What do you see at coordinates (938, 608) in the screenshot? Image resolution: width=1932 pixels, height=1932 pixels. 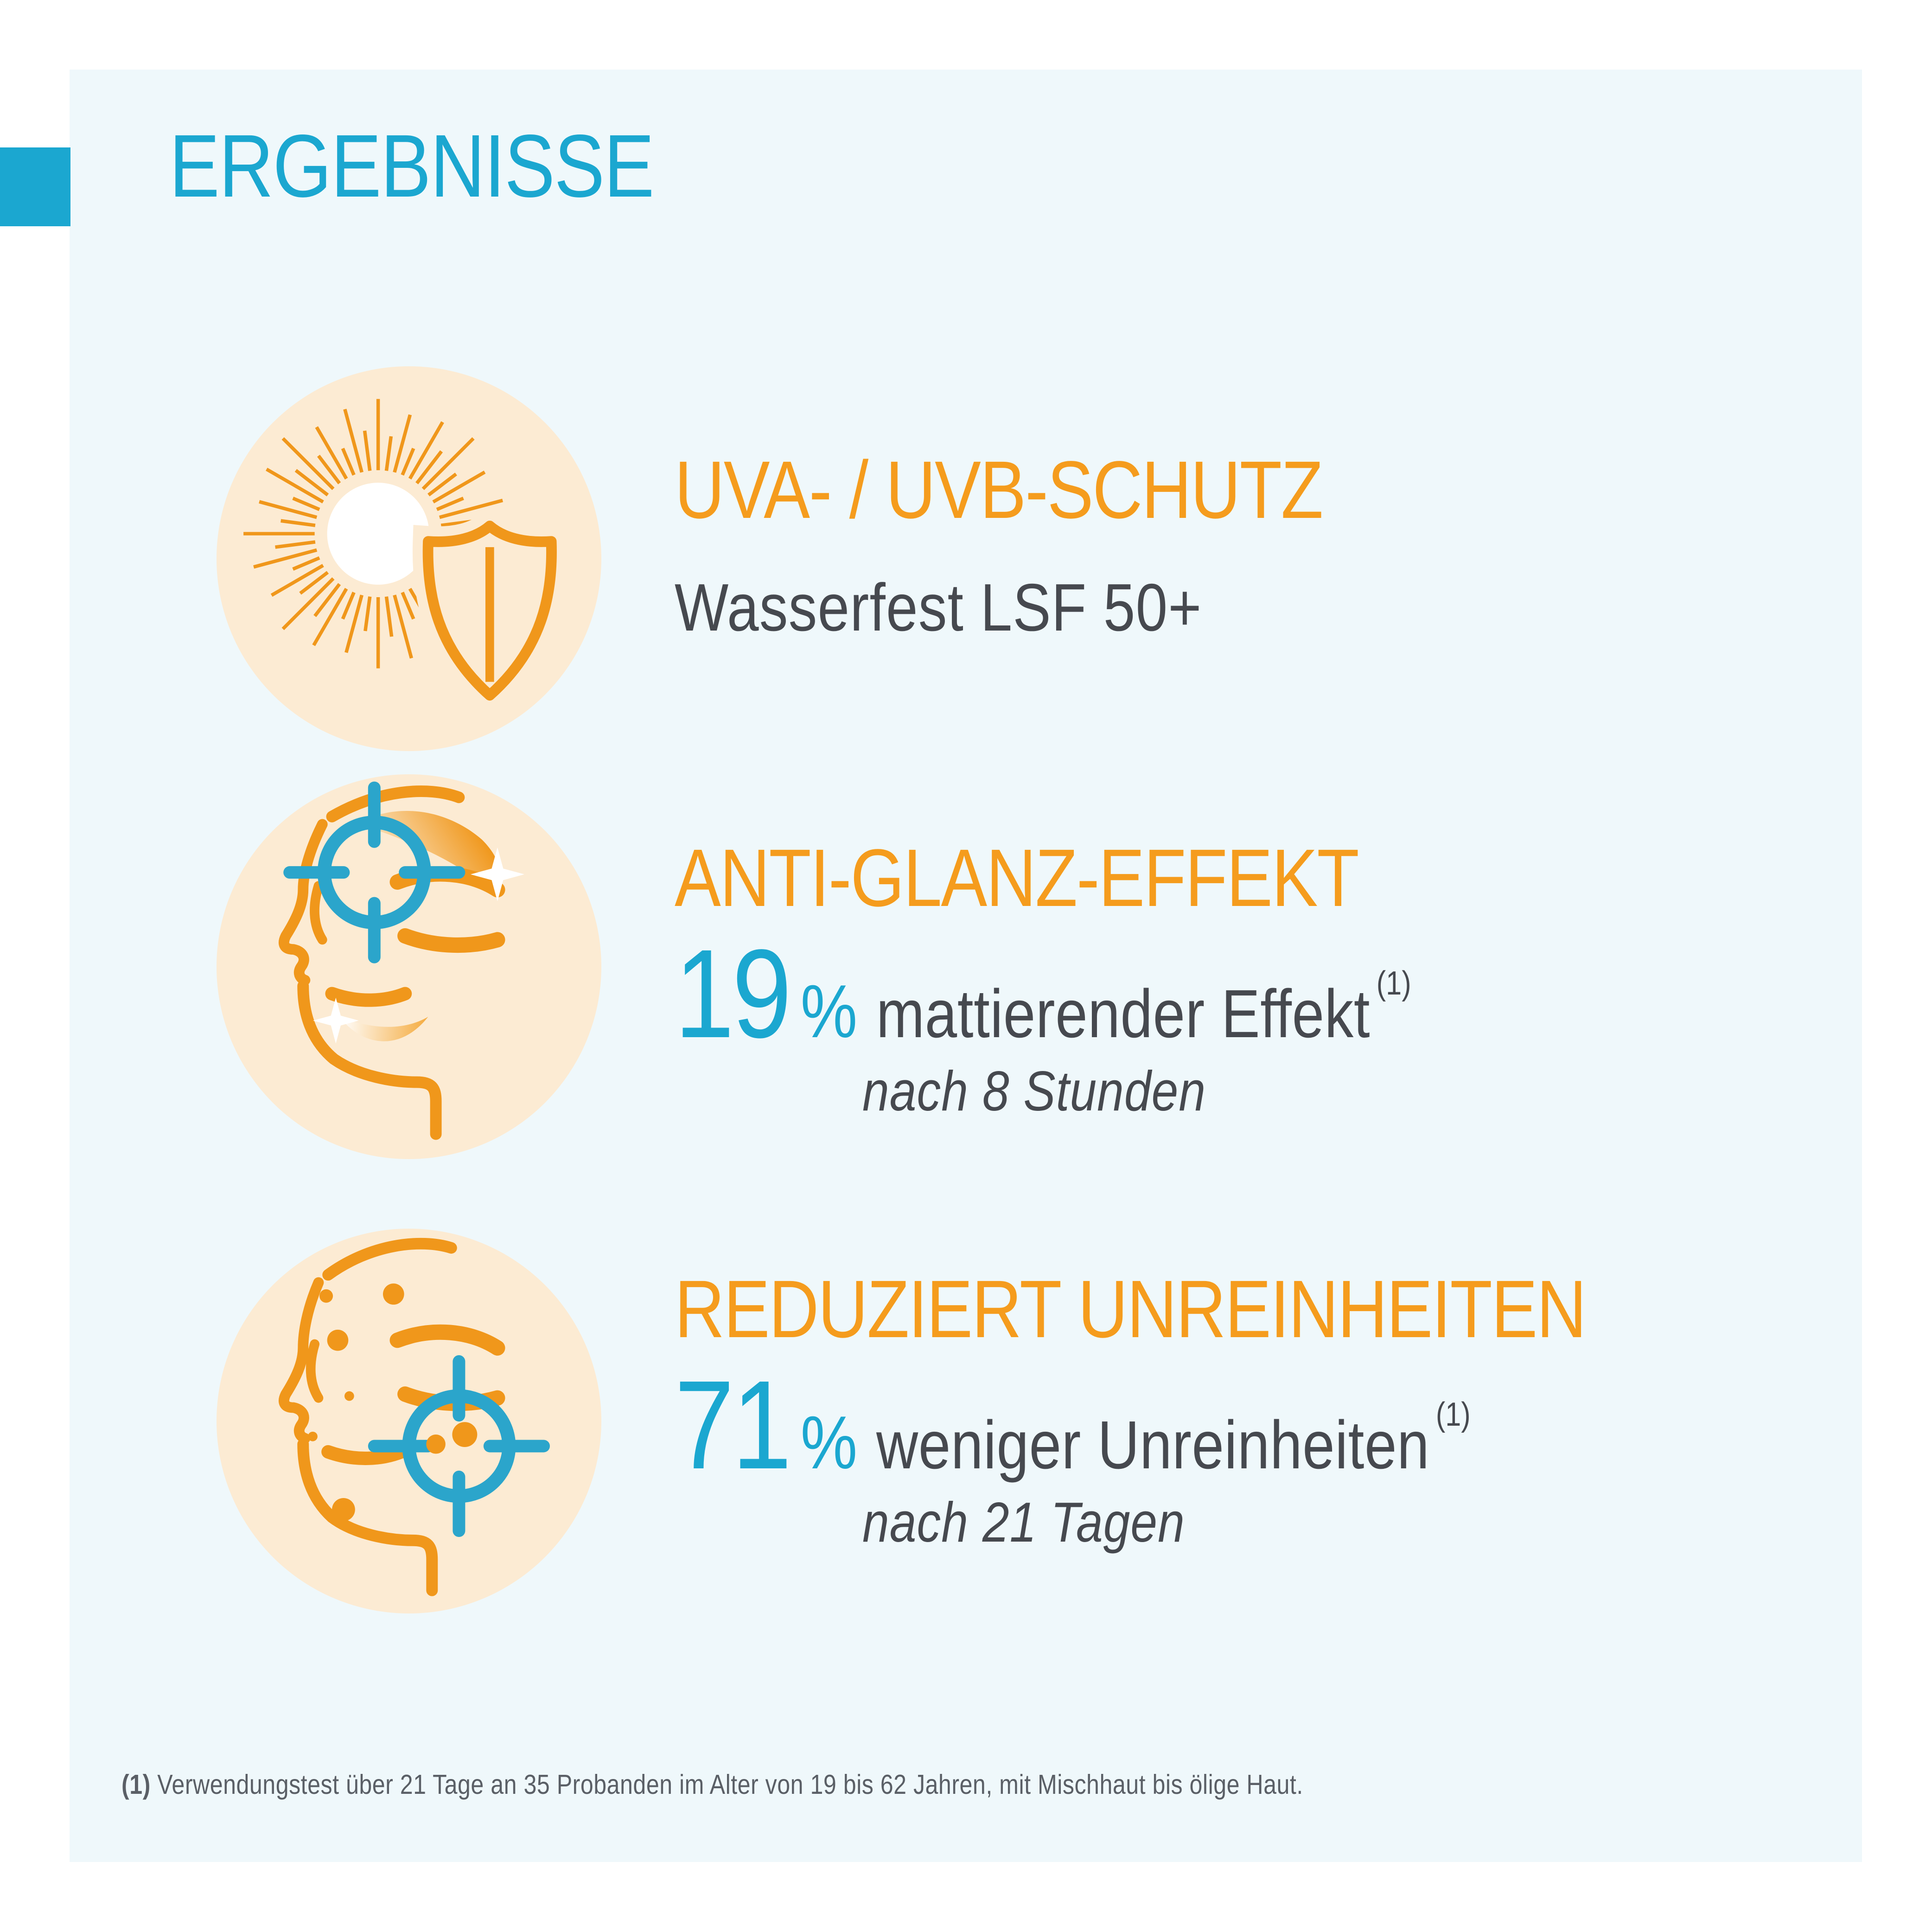 I see `section-body-uv: Wasserfest LSF 50+` at bounding box center [938, 608].